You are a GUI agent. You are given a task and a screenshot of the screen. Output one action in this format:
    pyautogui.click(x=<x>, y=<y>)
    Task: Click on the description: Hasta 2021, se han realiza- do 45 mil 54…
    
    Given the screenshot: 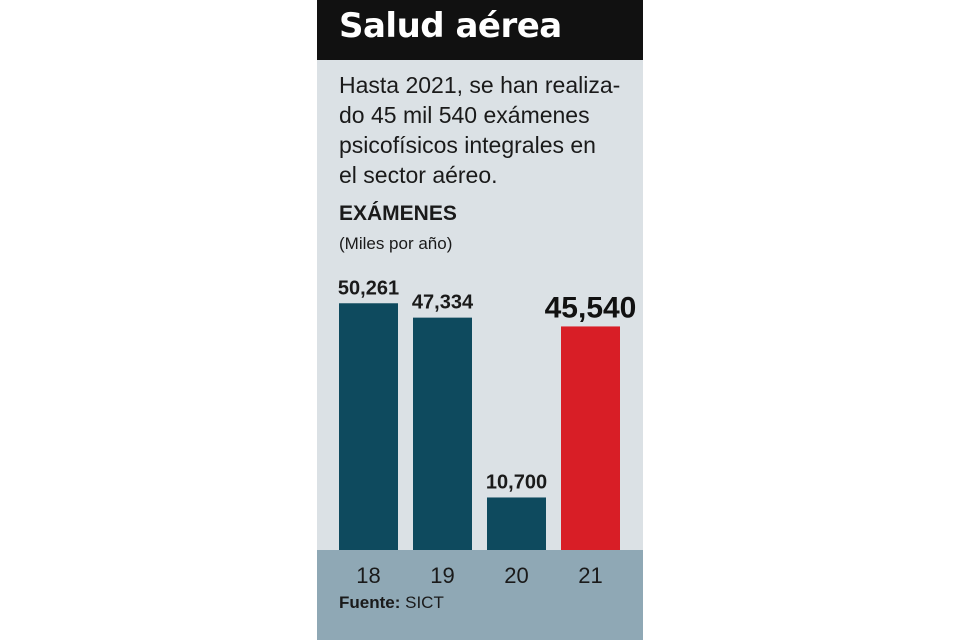 What is the action you would take?
    pyautogui.click(x=489, y=130)
    